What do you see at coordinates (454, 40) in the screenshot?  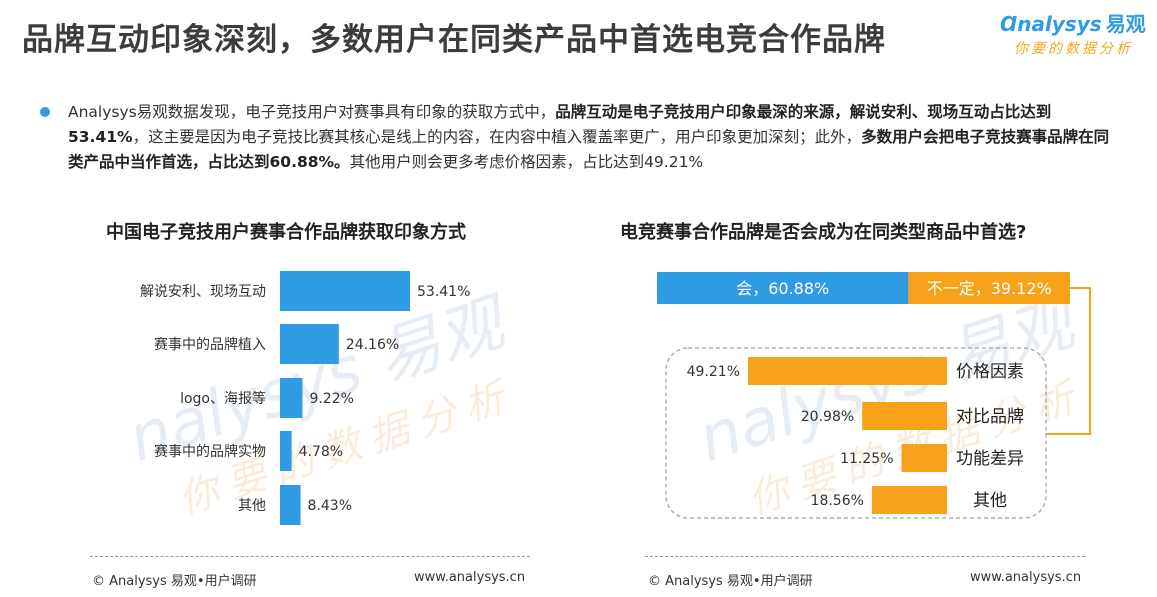 I see `page-title: 品牌互动印象深刻，多数用户在同类产品中首选电竞合作品牌` at bounding box center [454, 40].